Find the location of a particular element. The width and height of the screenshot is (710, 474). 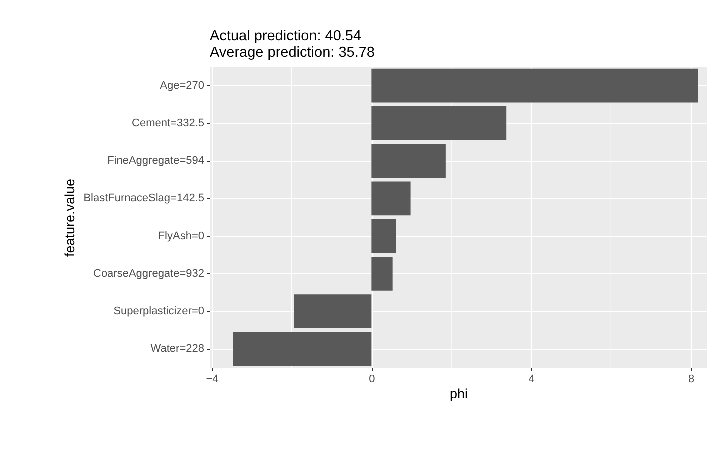

y-tick-label: BlastFurnaceSlag=142.5 is located at coordinates (144, 198).